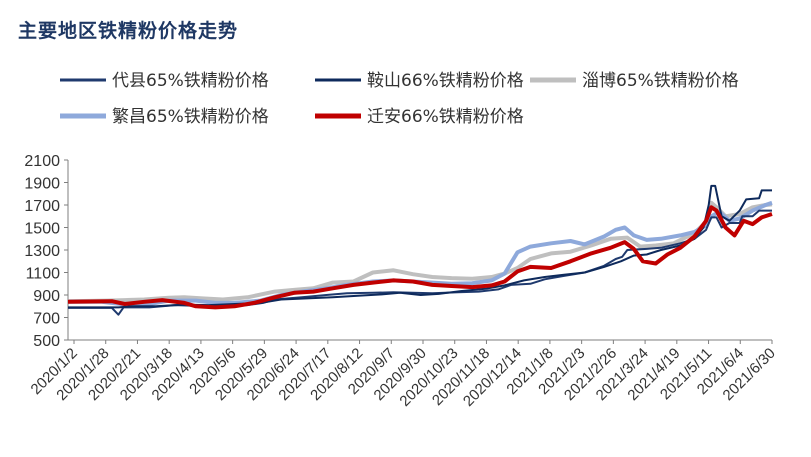 The width and height of the screenshot is (811, 457). Describe the element at coordinates (42, 251) in the screenshot. I see `y-tick-label: 1300` at that location.